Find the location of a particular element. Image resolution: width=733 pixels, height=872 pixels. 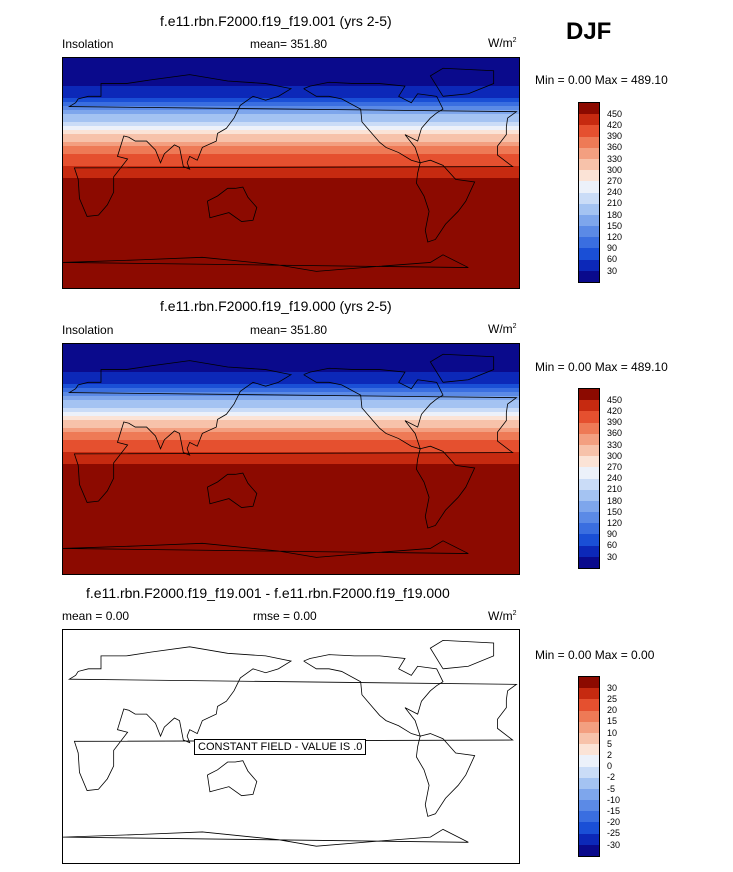

panel3-units-label: W/m2 is located at coordinates (502, 616).